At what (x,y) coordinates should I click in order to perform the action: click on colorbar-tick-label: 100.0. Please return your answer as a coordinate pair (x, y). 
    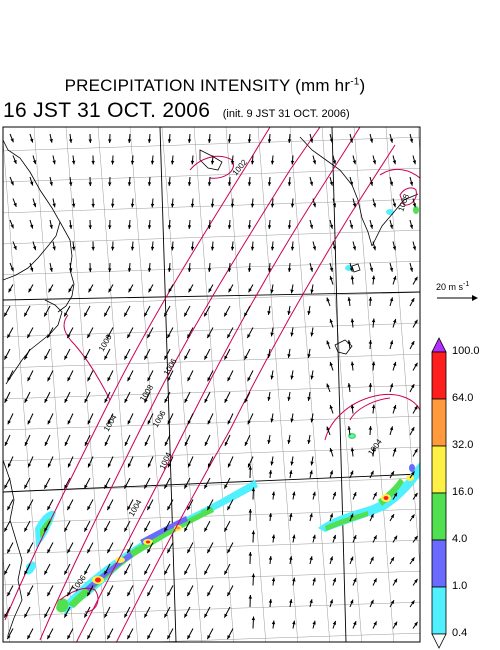
    Looking at the image, I should click on (466, 351).